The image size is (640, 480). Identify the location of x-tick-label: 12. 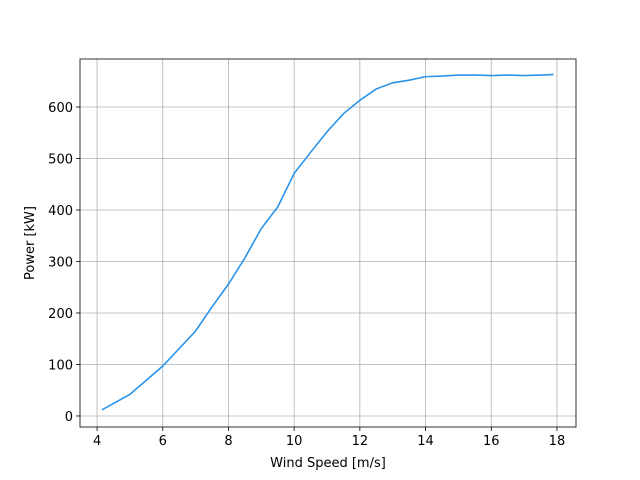
(360, 441).